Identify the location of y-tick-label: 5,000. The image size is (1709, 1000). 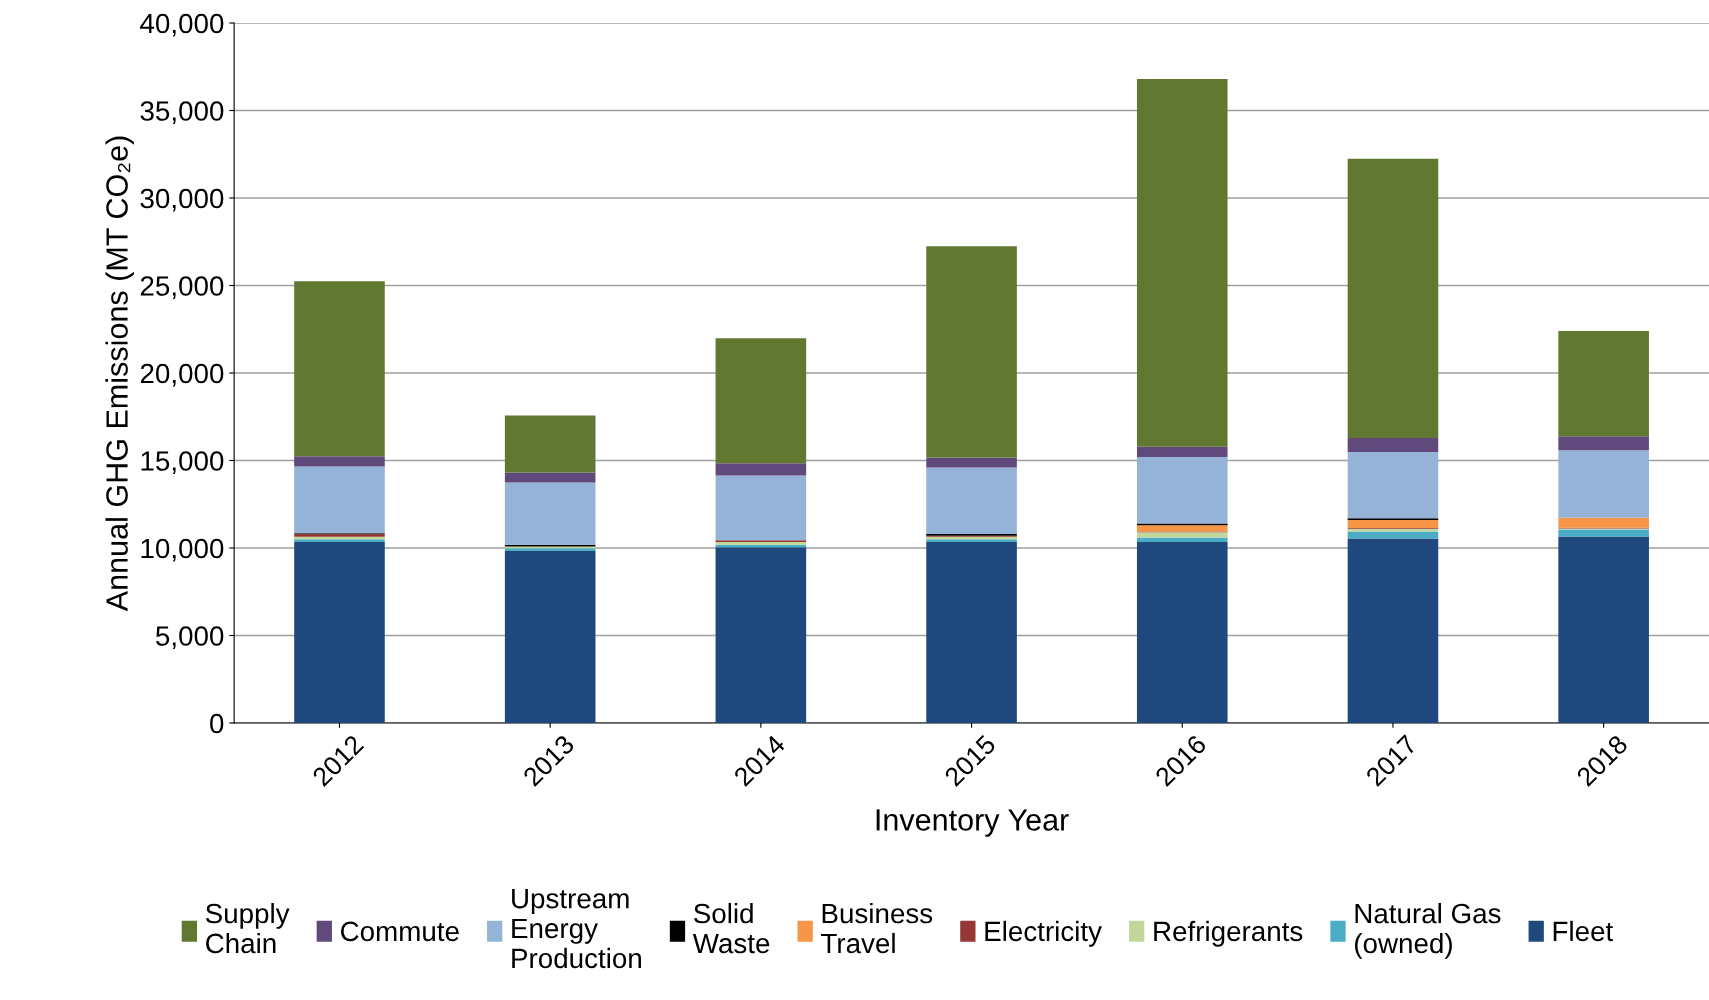
(190, 638).